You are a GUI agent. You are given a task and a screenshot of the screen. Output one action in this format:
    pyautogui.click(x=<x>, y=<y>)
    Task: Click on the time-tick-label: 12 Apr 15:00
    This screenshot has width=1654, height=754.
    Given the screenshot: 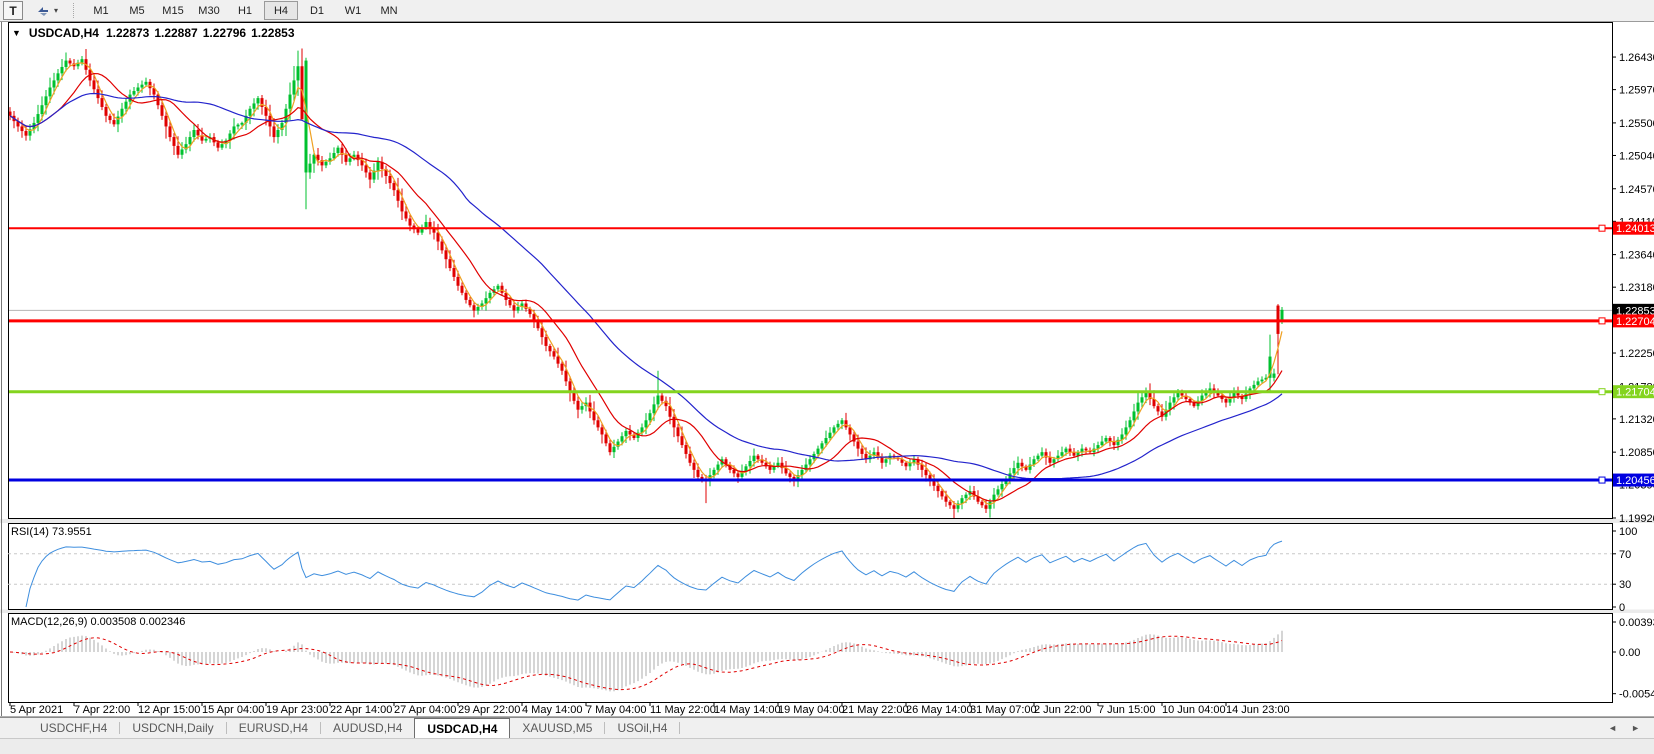 What is the action you would take?
    pyautogui.click(x=169, y=710)
    